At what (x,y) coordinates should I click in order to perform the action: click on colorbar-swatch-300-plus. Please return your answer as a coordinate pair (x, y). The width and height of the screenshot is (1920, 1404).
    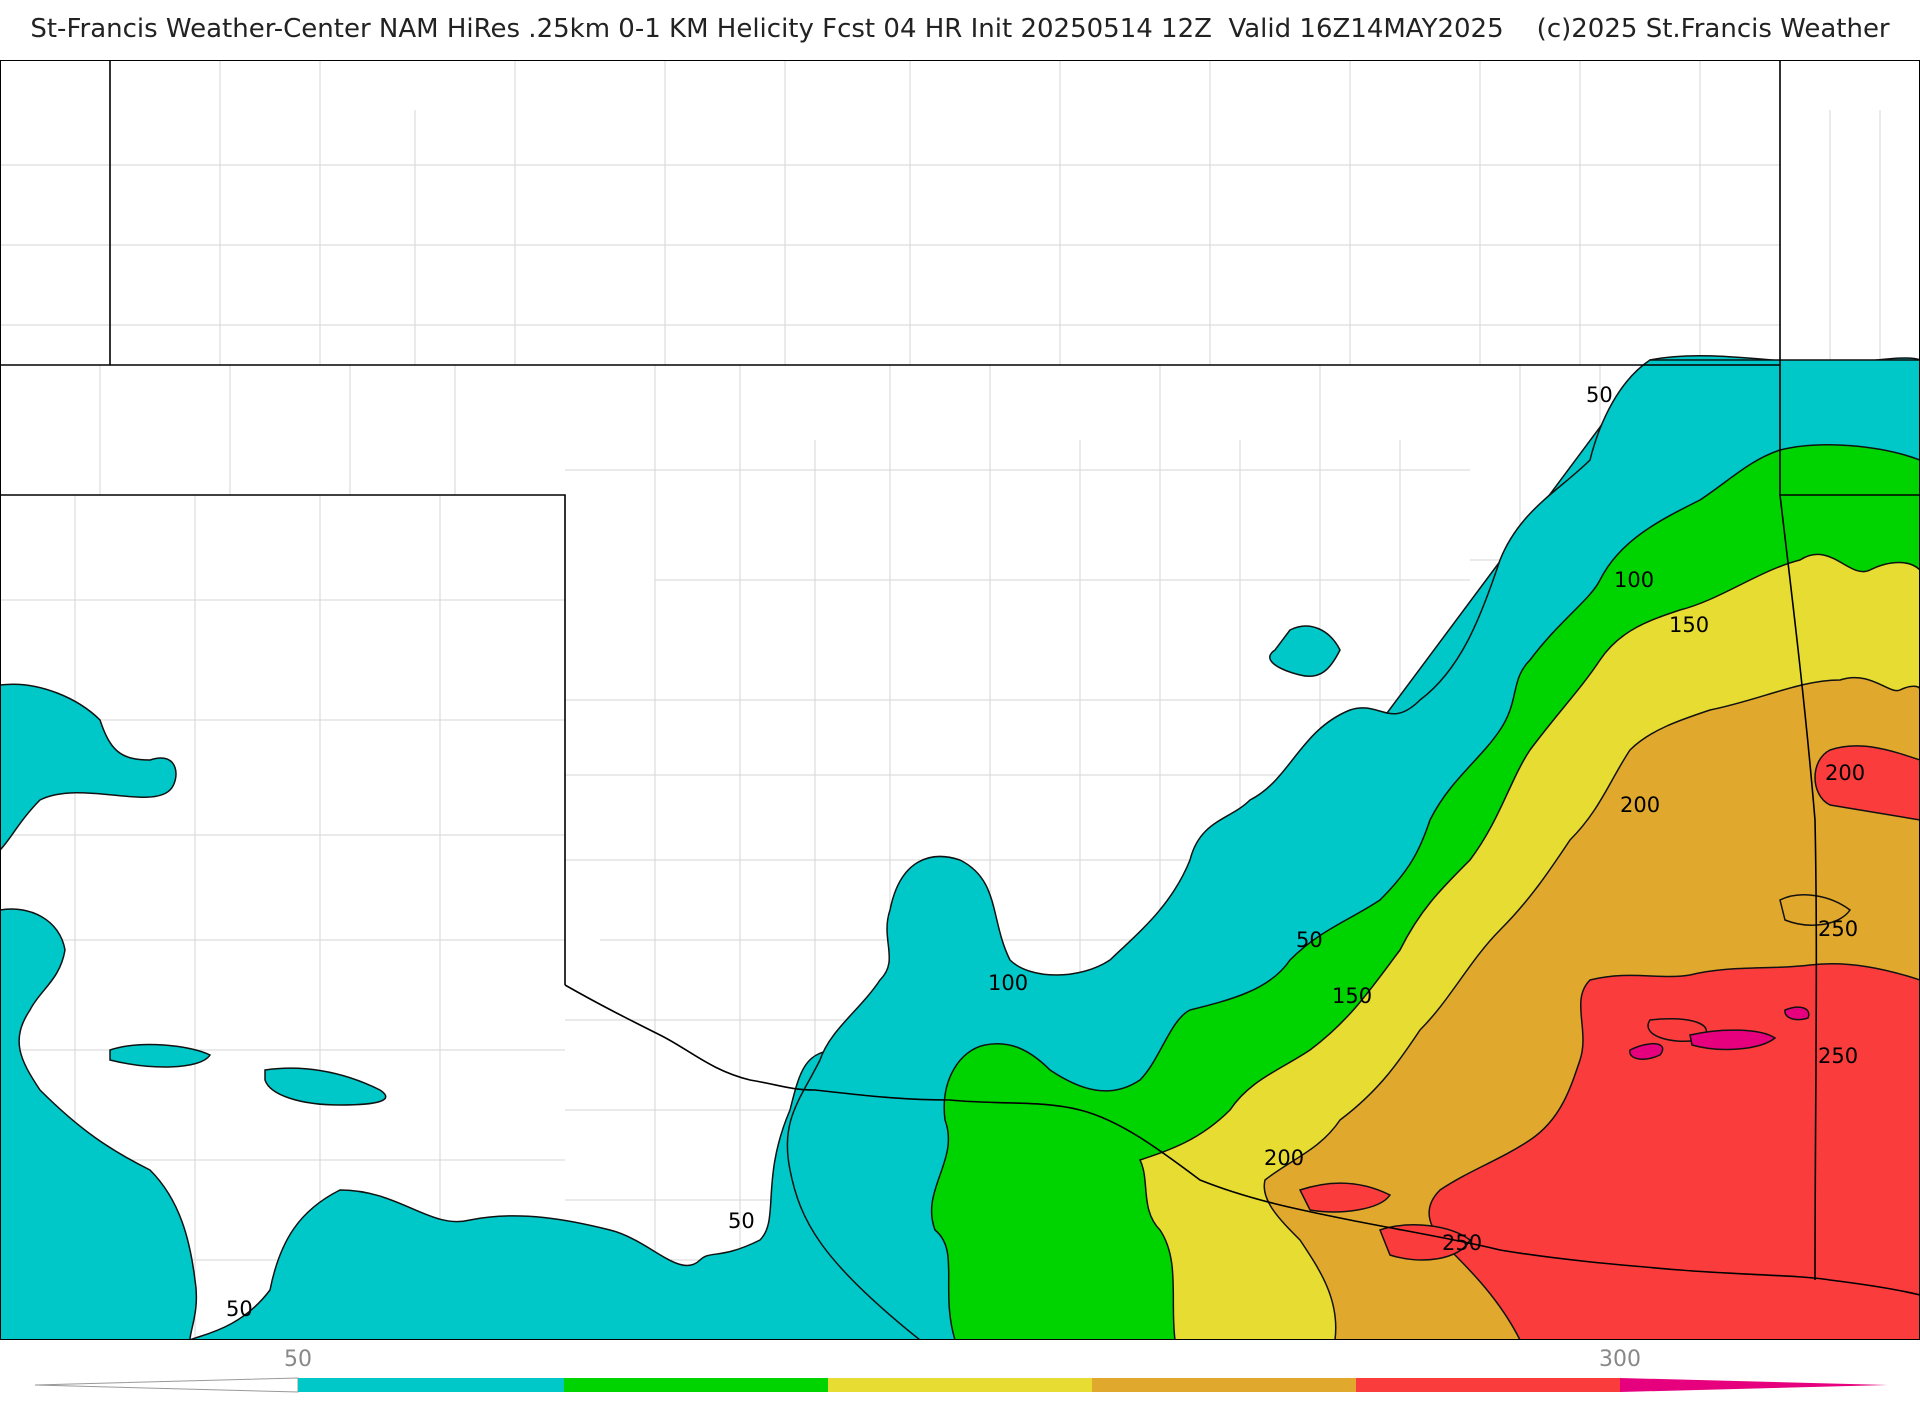
    Looking at the image, I should click on (1754, 1385).